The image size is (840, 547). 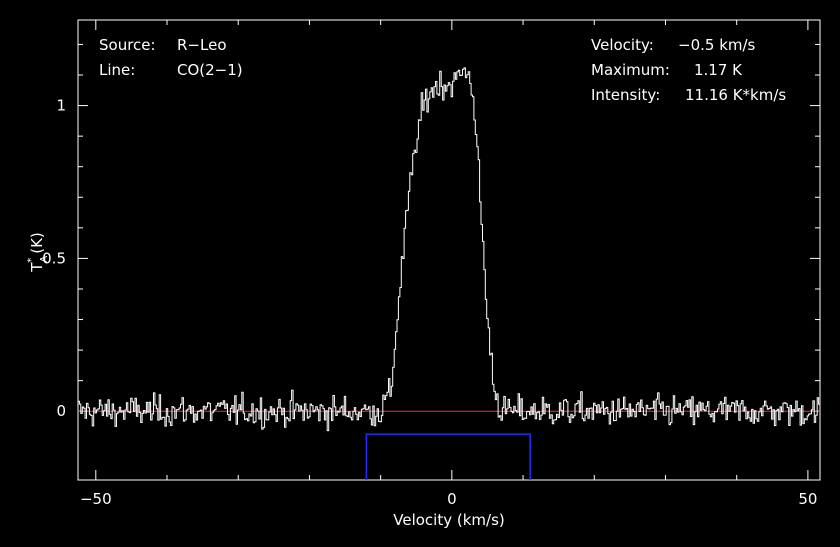 I want to click on y-axis-sub: A, so click(x=44, y=259).